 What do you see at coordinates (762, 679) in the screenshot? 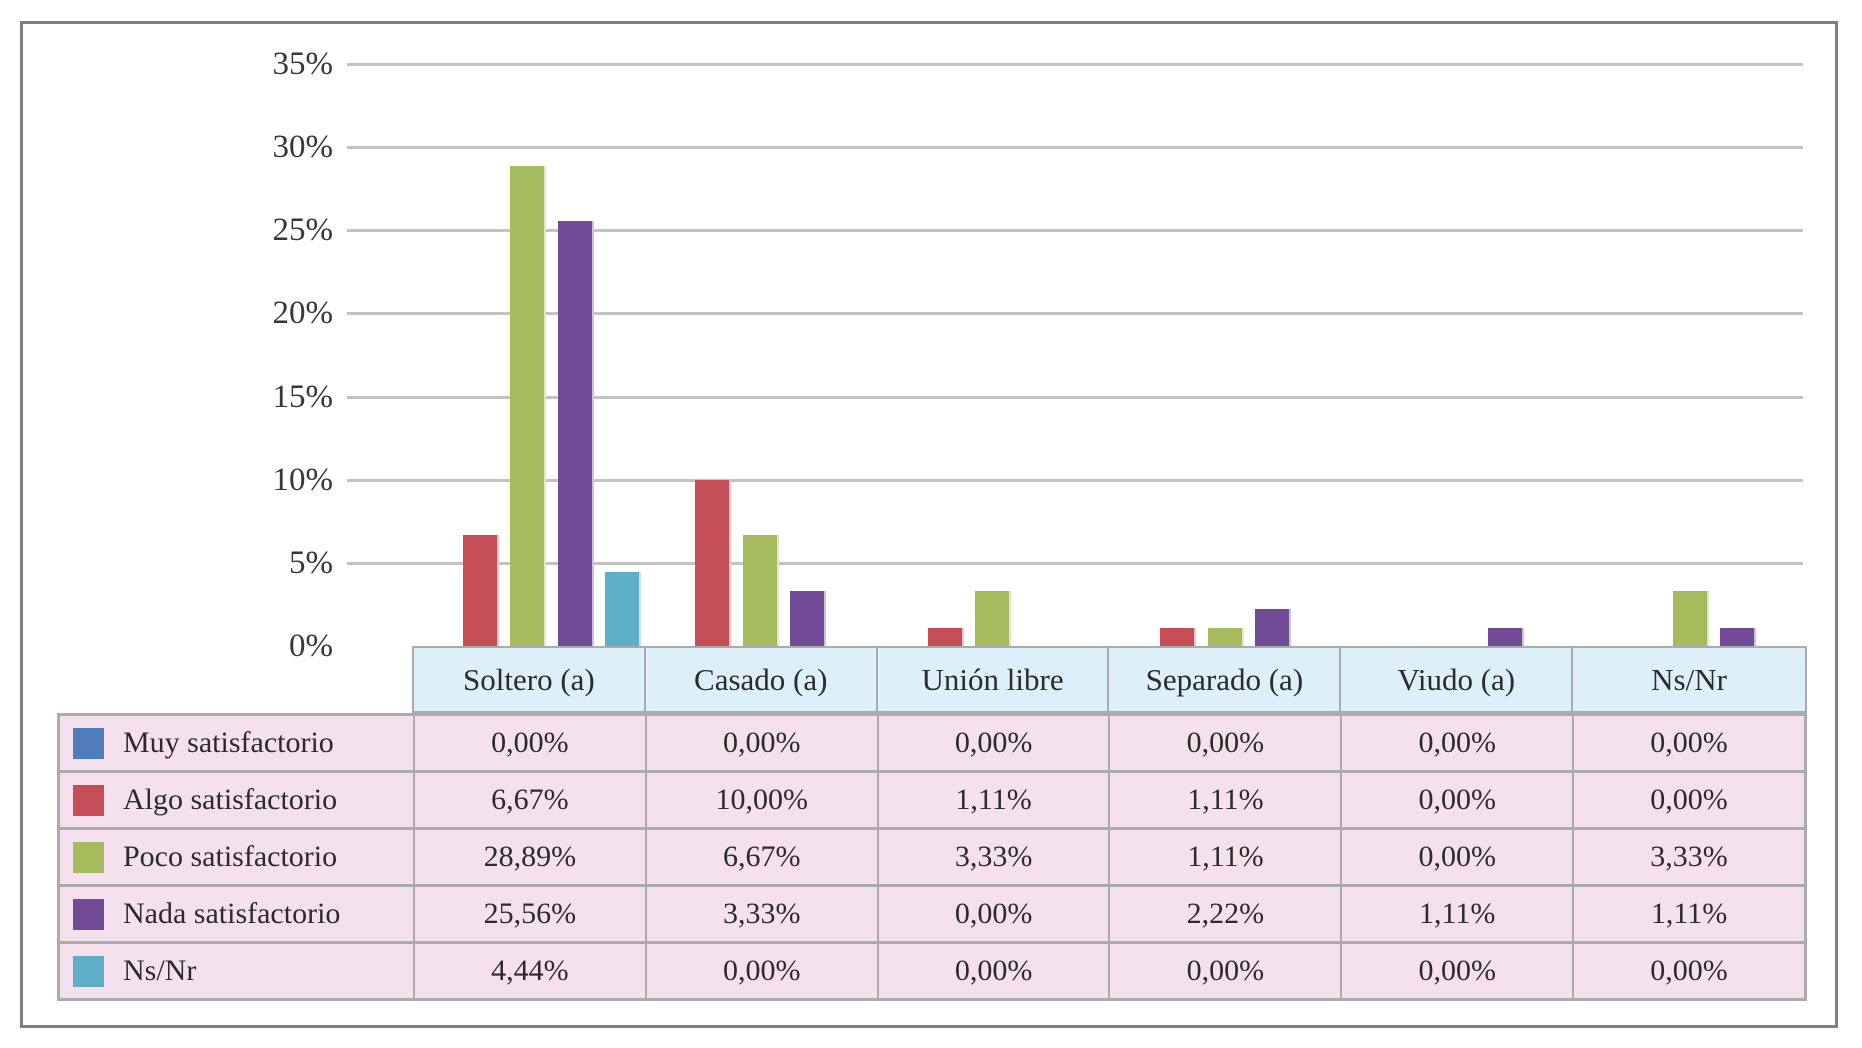
I see `category-header-cell: Casado (a)` at bounding box center [762, 679].